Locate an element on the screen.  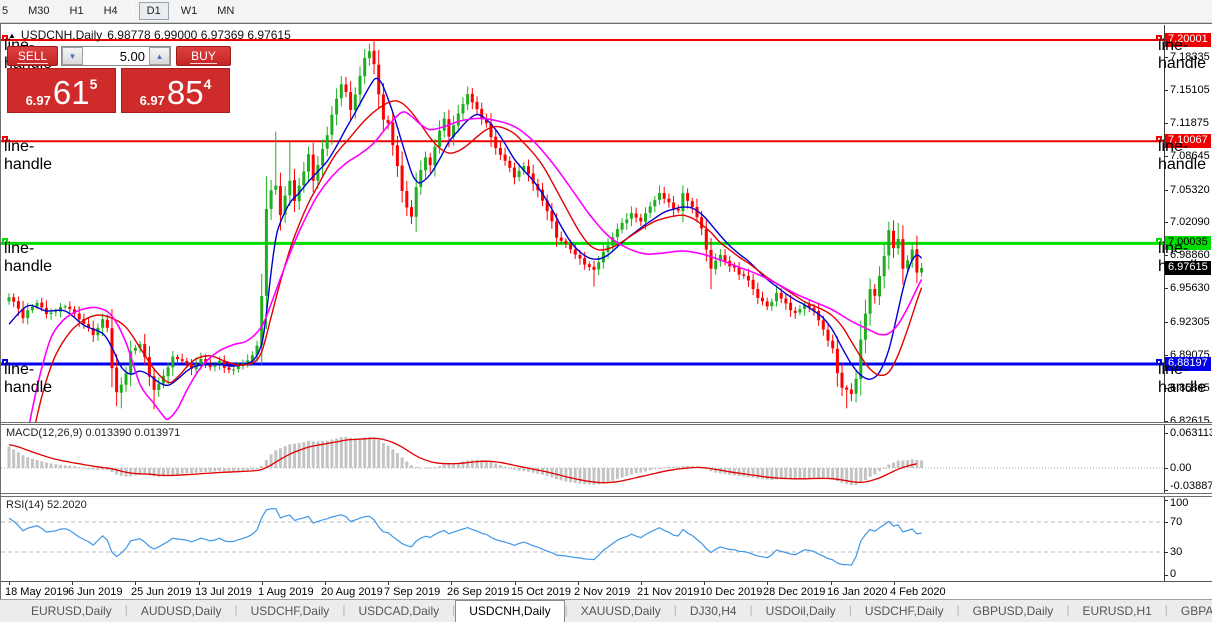
timeframe-toolbar: 5 M30 H1 H4 D1 W1 MN is located at coordinates (606, 11).